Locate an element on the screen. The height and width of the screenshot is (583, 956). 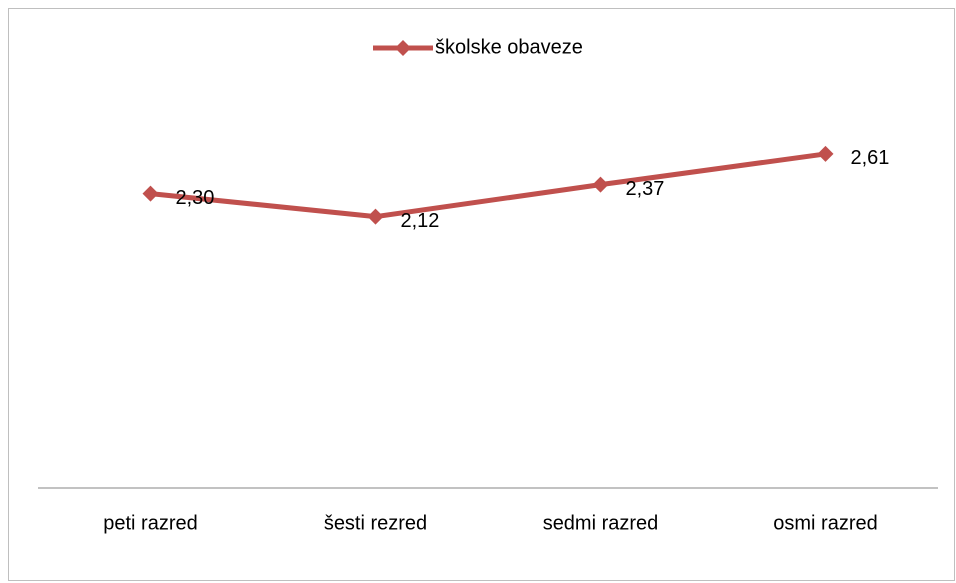
legend-label: školske obaveze is located at coordinates (509, 47).